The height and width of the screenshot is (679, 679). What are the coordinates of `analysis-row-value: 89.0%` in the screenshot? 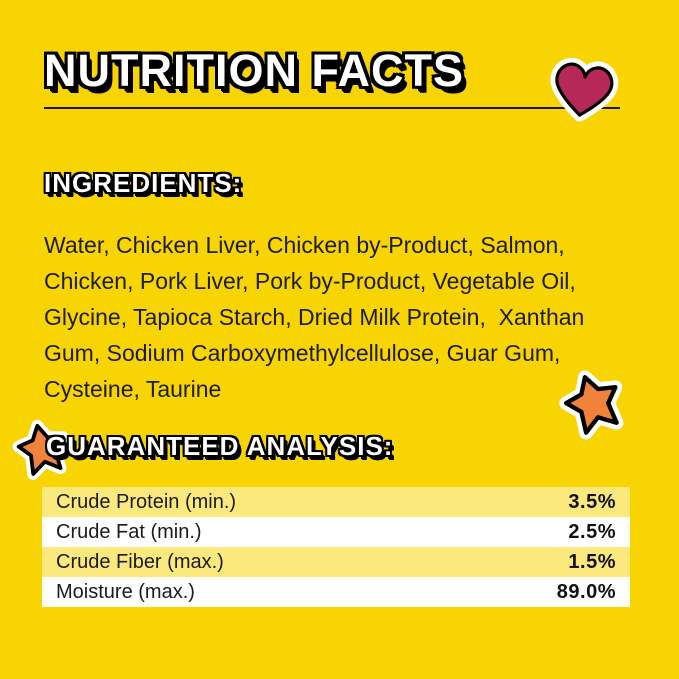 It's located at (586, 591).